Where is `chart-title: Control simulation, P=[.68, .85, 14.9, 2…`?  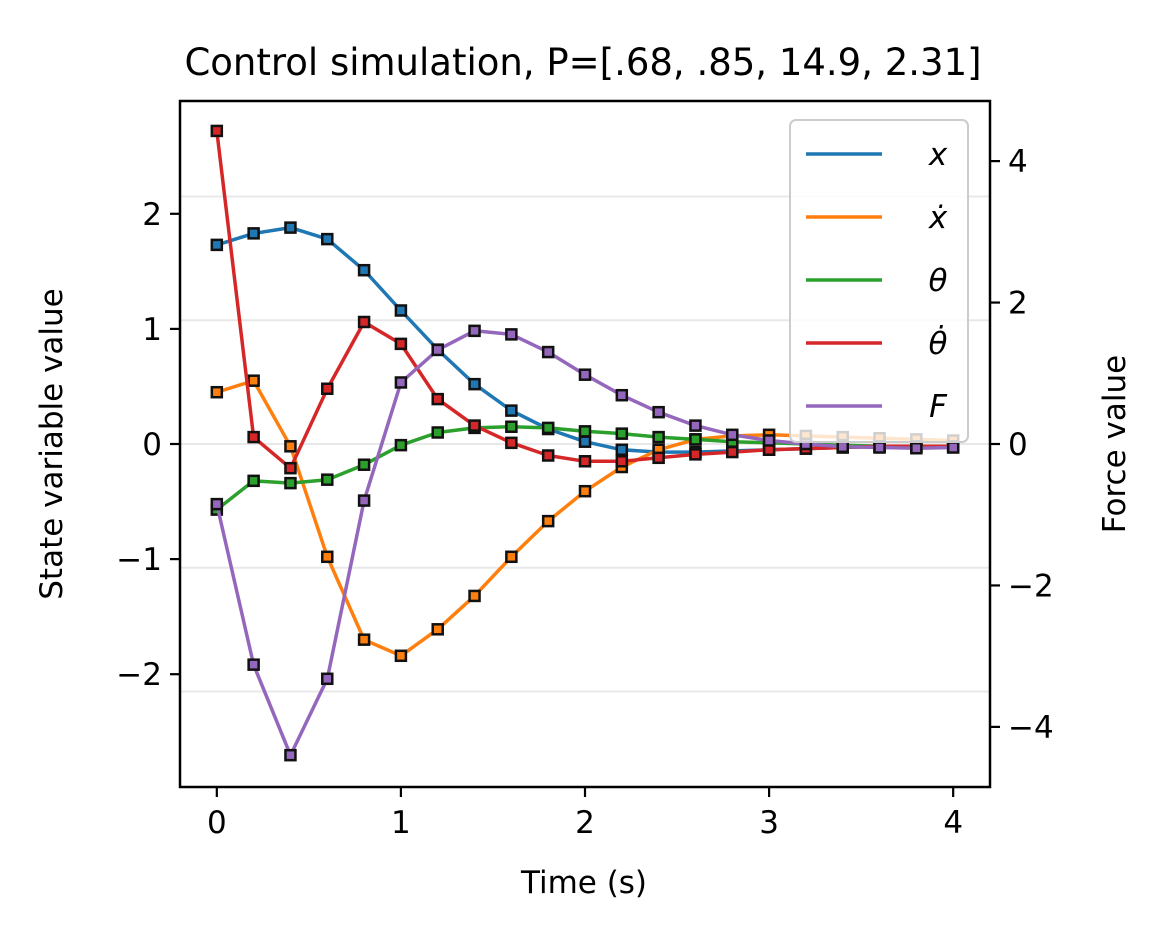
chart-title: Control simulation, P=[.68, .85, 14.9, 2… is located at coordinates (582, 62).